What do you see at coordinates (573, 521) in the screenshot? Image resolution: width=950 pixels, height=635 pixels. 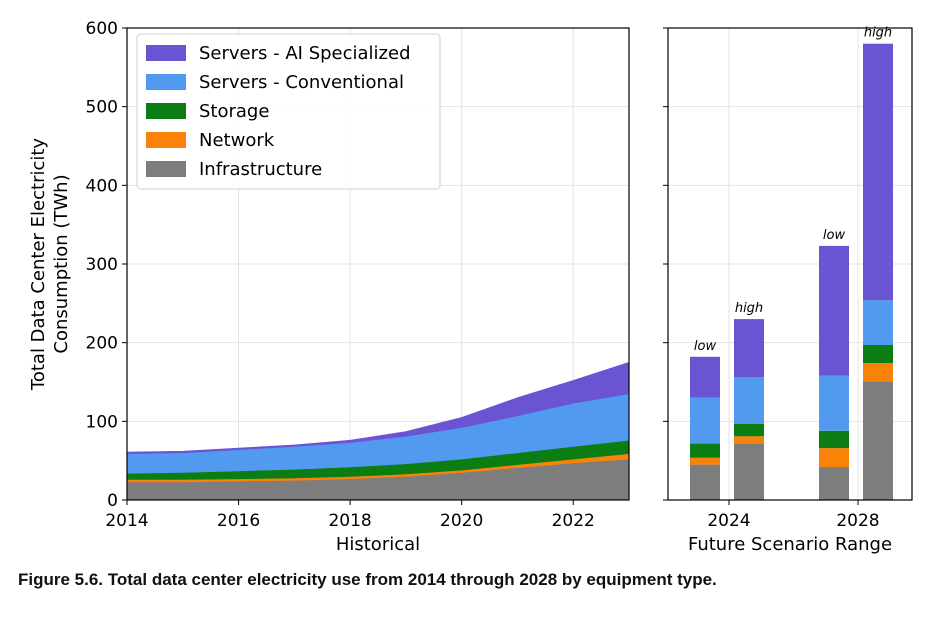 I see `x-tick-label: 2022` at bounding box center [573, 521].